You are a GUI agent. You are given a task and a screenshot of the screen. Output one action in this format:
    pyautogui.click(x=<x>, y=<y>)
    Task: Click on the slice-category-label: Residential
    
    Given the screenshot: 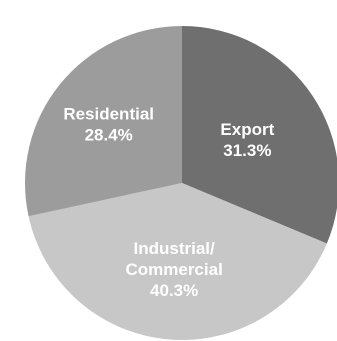 What is the action you would take?
    pyautogui.click(x=108, y=113)
    